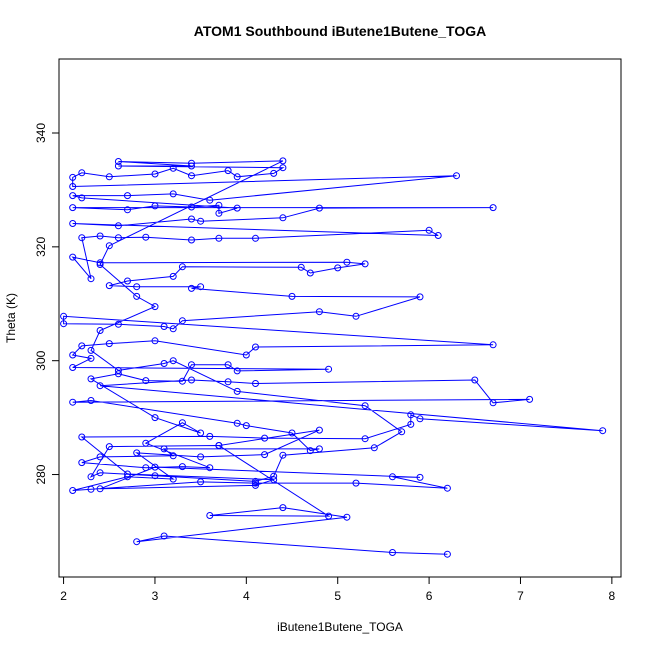 Image resolution: width=650 pixels, height=650 pixels. I want to click on x-tick-label: 7, so click(520, 596).